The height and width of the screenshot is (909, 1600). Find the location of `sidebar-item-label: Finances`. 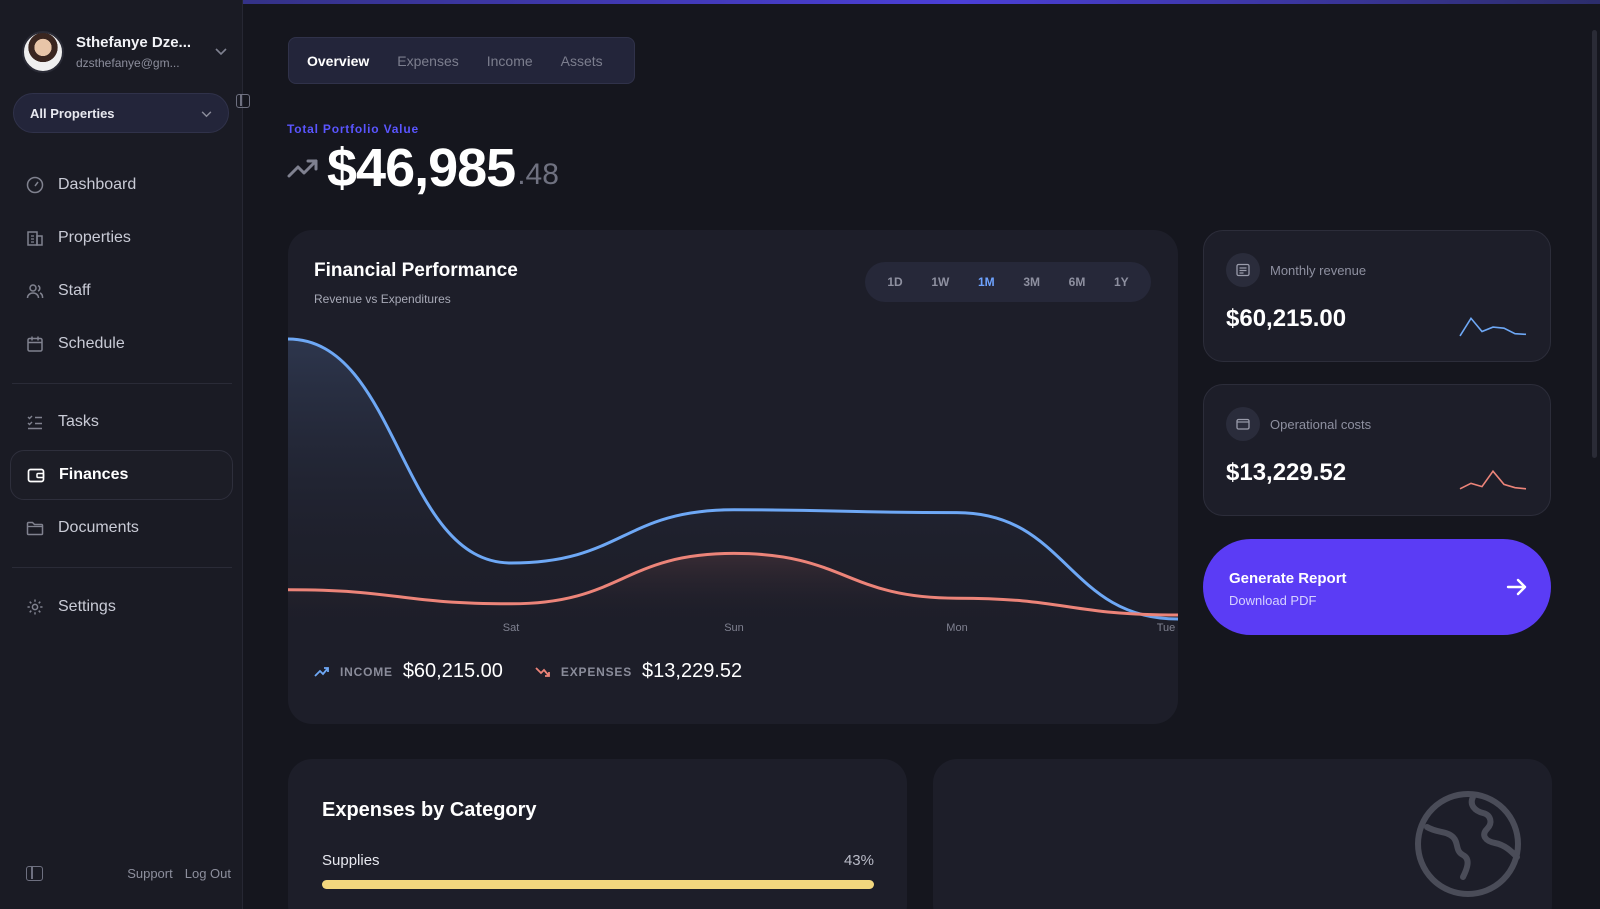

sidebar-item-label: Finances is located at coordinates (94, 474).